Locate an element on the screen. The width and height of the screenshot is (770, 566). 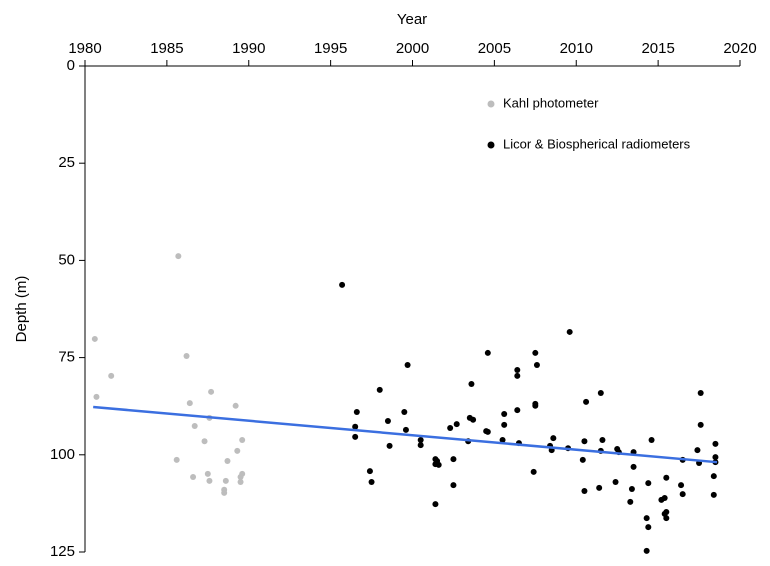
y-tick-label: 50 is located at coordinates (66, 259).